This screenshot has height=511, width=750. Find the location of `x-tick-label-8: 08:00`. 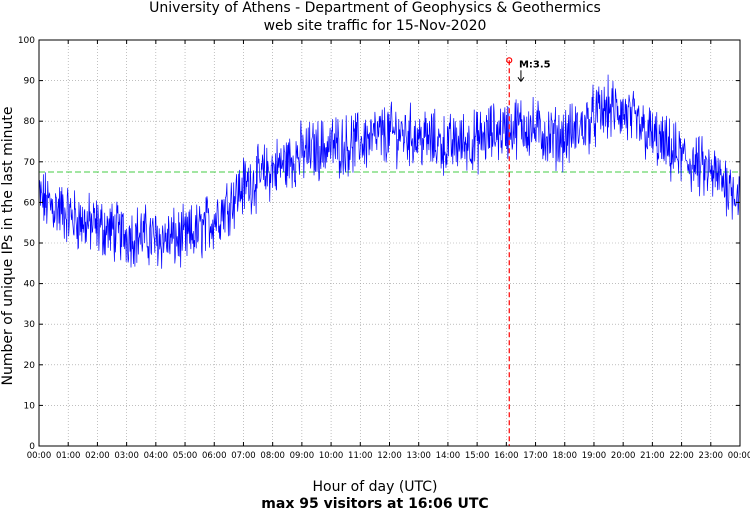

x-tick-label-8: 08:00 is located at coordinates (272, 456).